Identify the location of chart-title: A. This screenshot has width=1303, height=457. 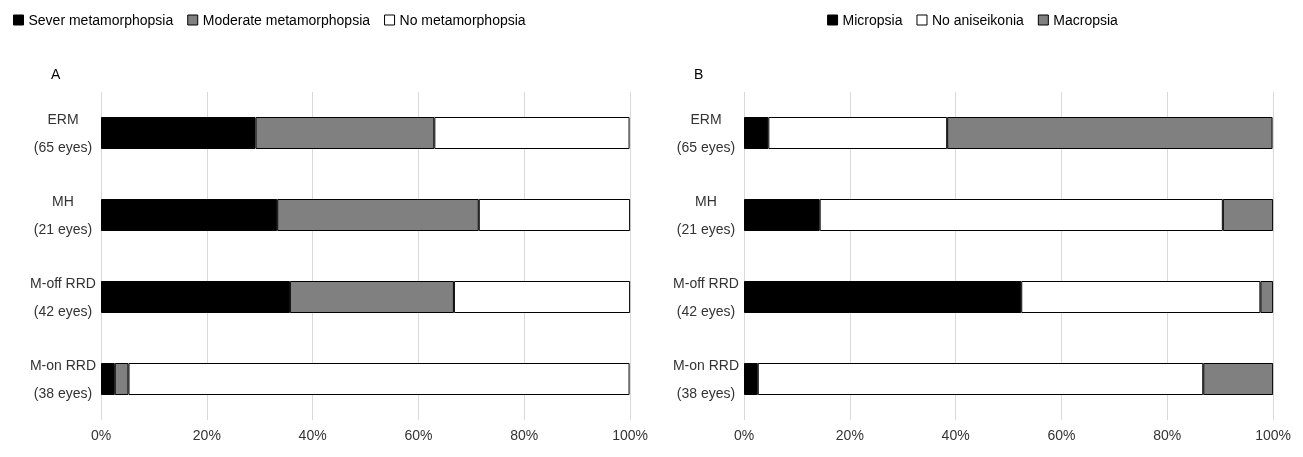
(56, 74).